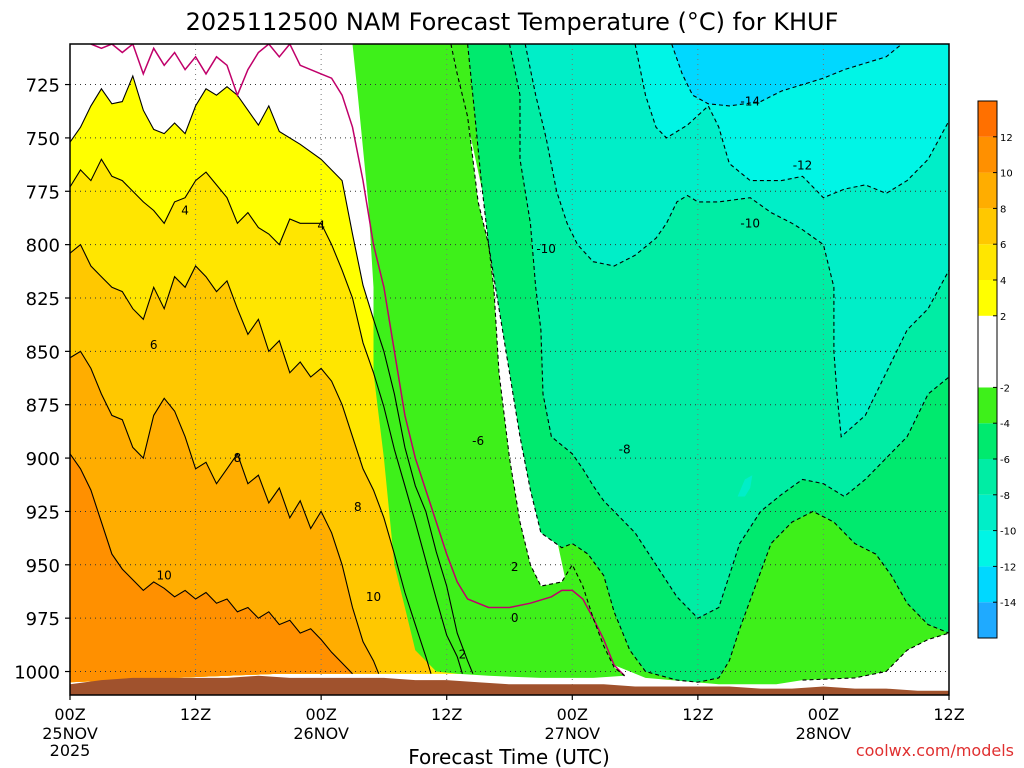  I want to click on colorbar-label-12: 12, so click(1006, 138).